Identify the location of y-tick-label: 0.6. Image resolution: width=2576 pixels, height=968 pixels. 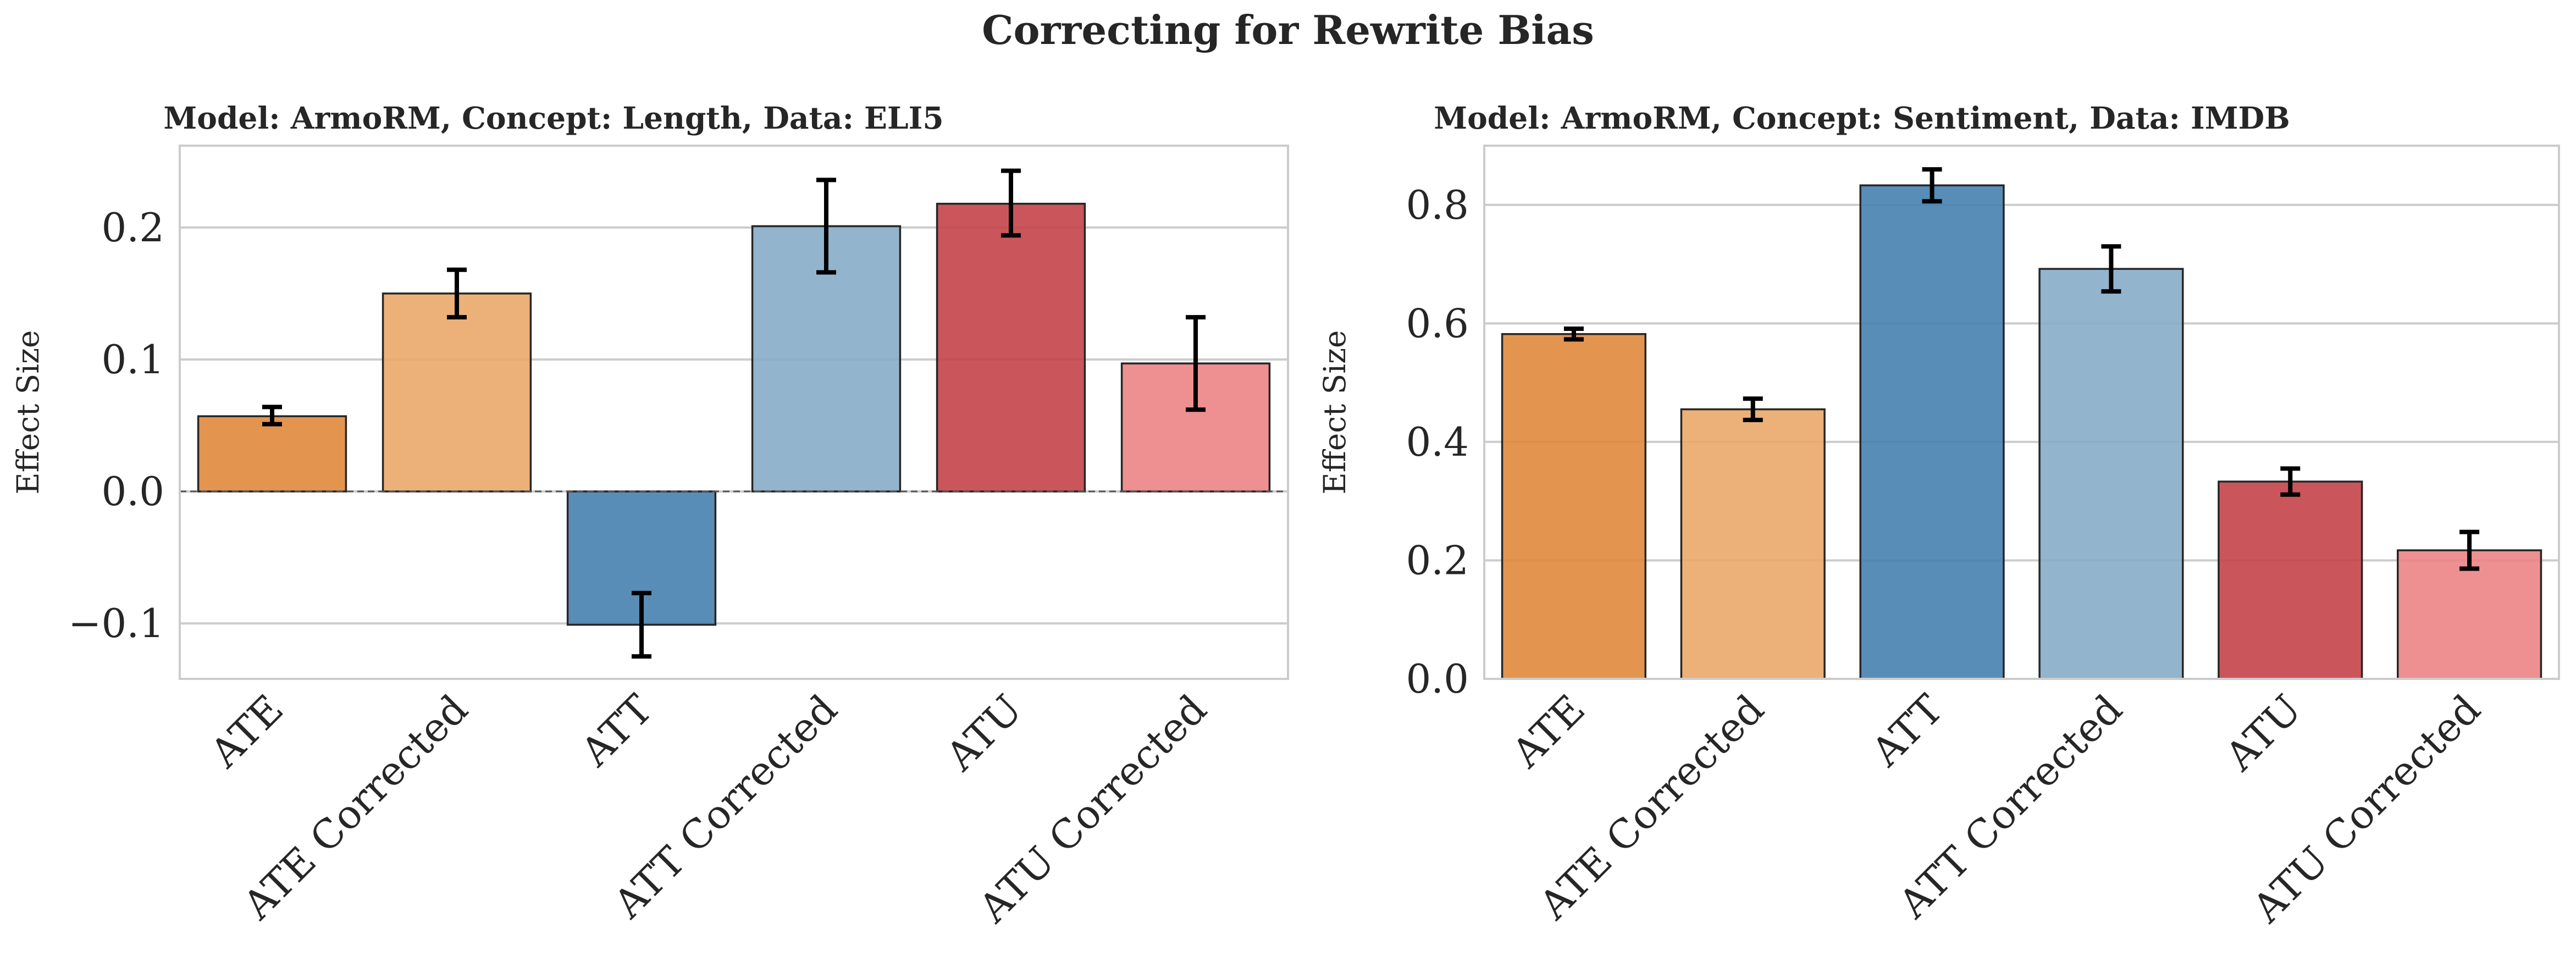
(1437, 323).